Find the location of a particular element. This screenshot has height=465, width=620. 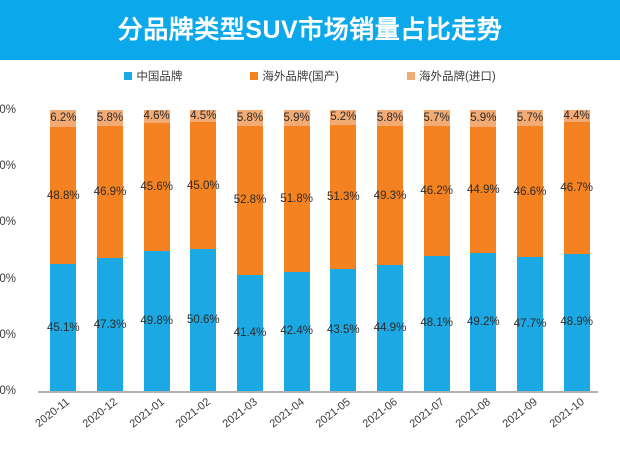

legend-item: 中国品牌 is located at coordinates (153, 76).